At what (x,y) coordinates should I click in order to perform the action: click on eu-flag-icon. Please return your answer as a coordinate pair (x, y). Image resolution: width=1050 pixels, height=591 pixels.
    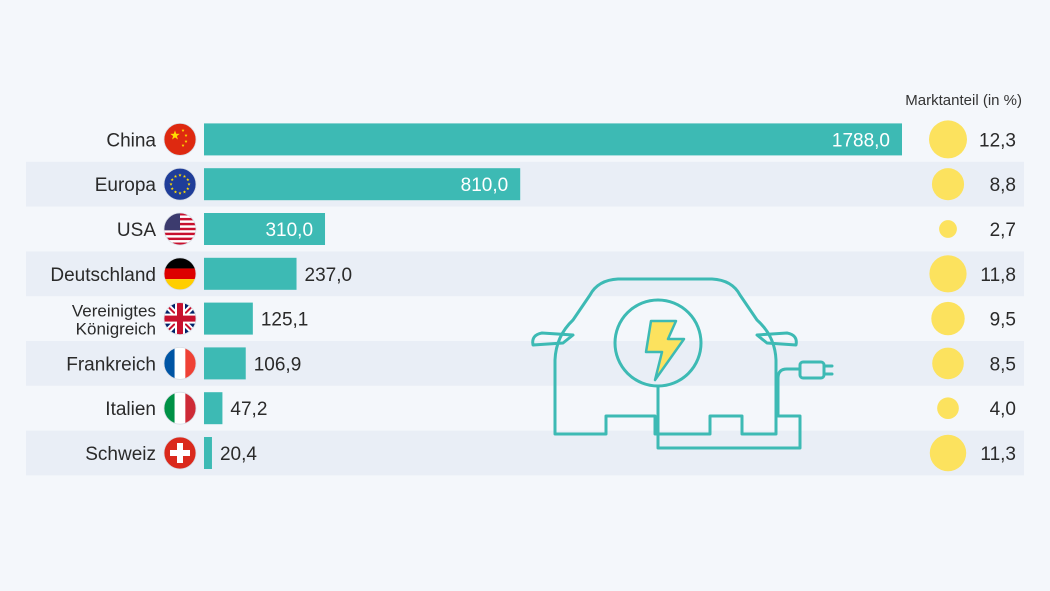
    Looking at the image, I should click on (180, 184).